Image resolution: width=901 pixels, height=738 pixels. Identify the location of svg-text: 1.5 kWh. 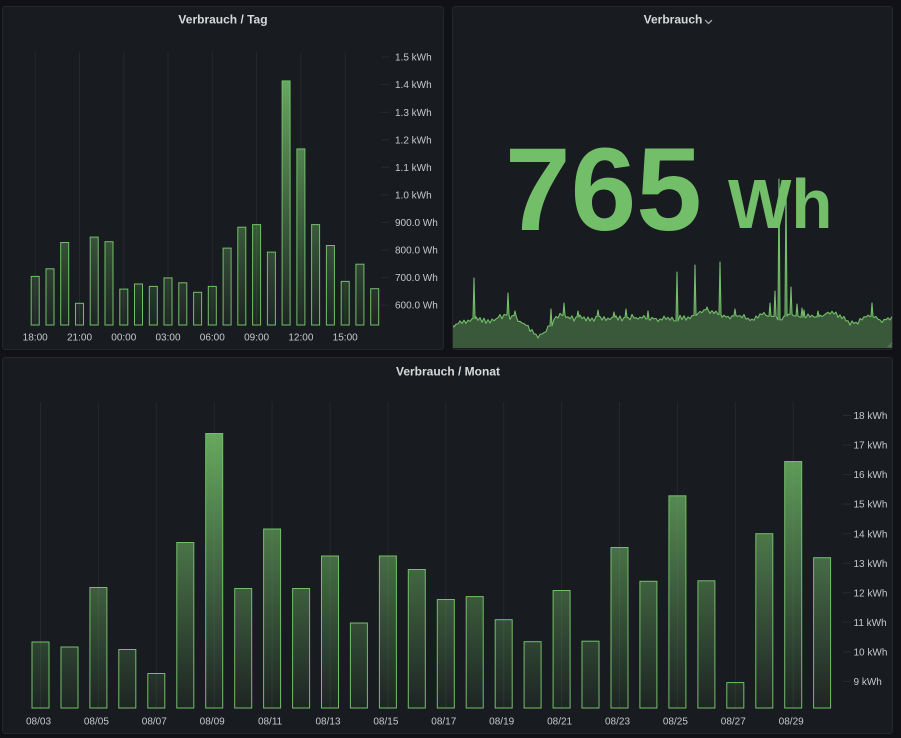
(413, 58).